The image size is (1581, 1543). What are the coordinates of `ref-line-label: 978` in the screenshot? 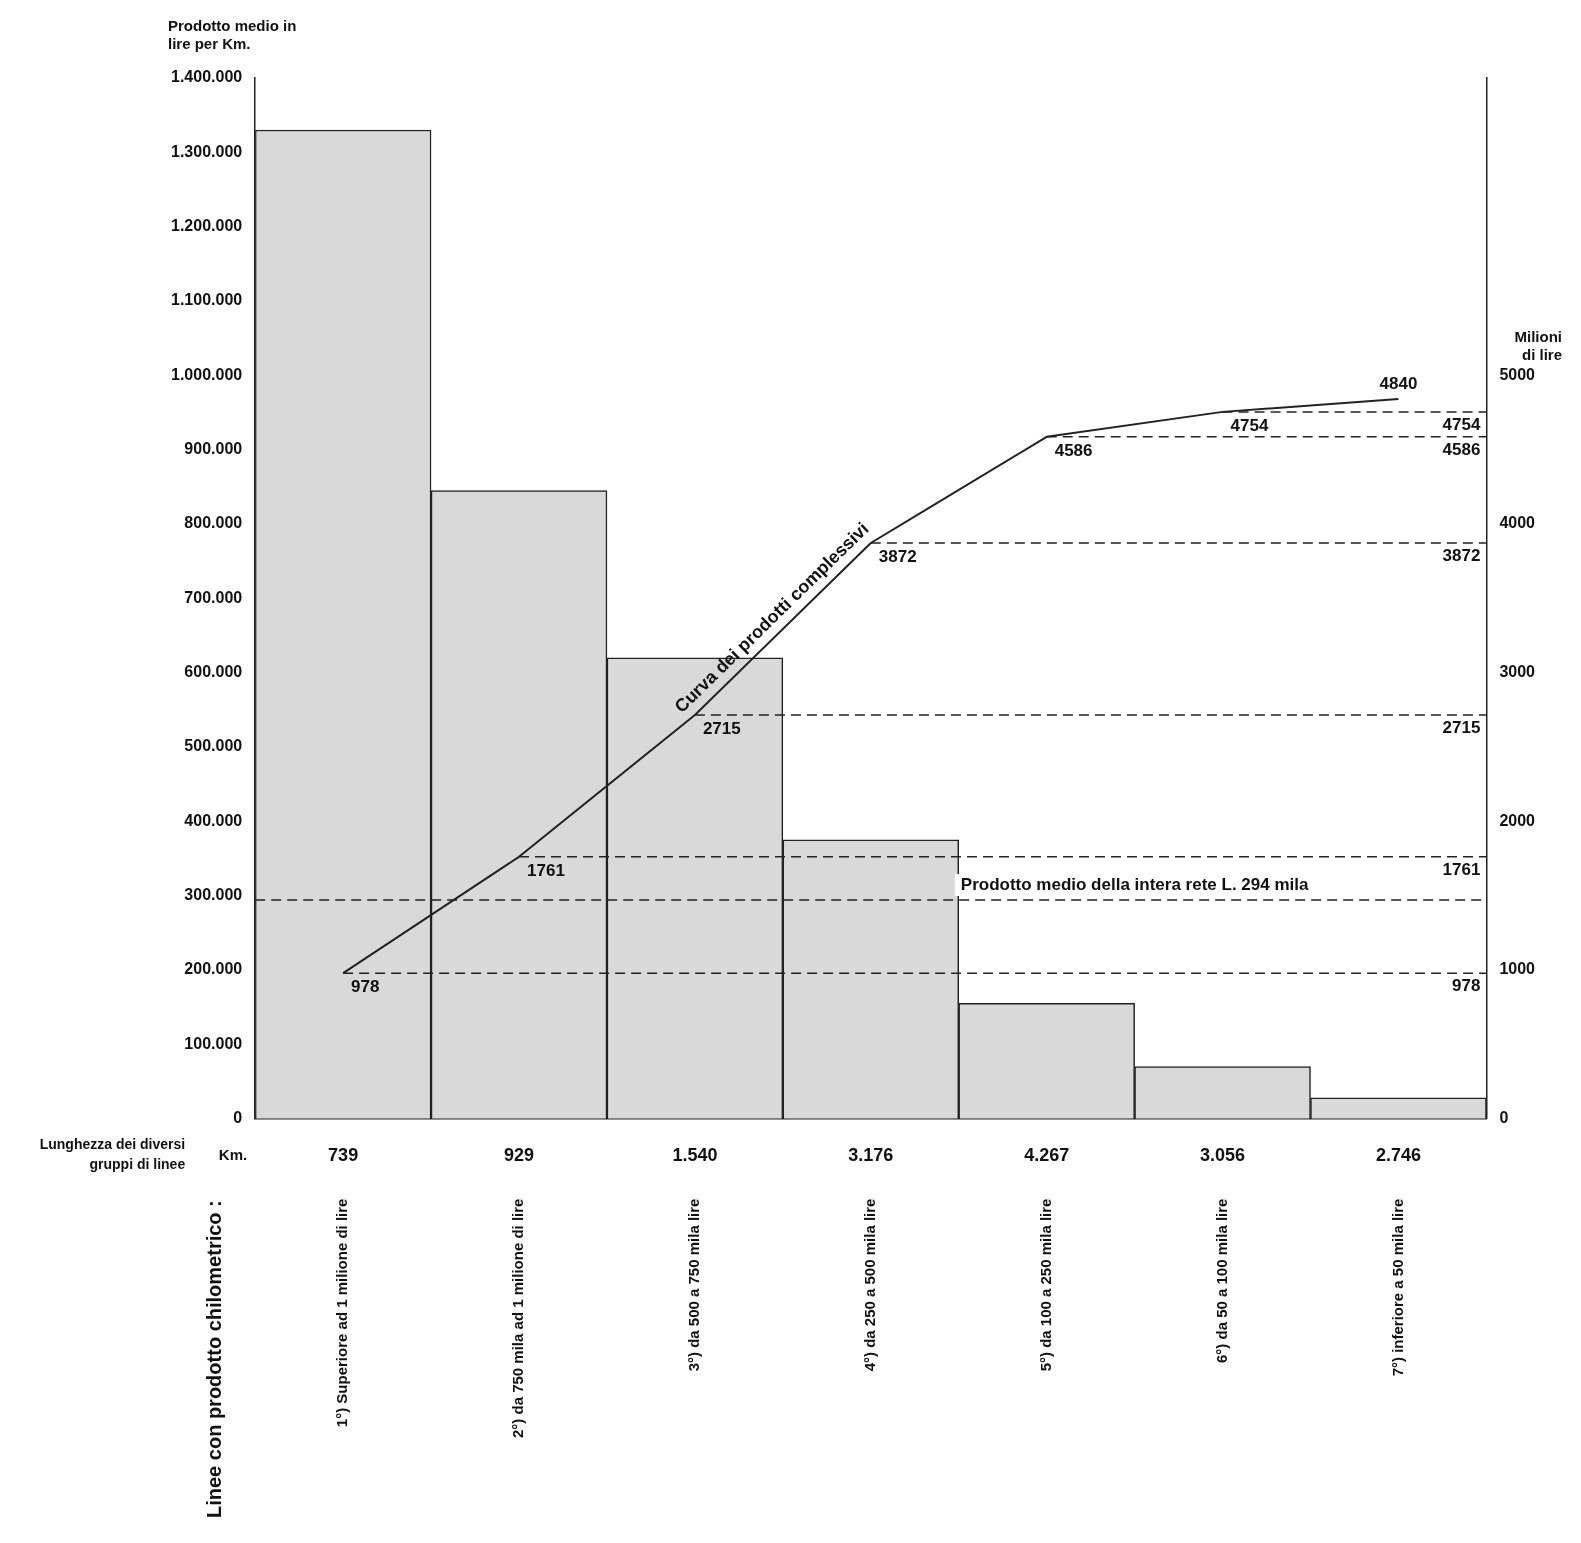 It's located at (1466, 986).